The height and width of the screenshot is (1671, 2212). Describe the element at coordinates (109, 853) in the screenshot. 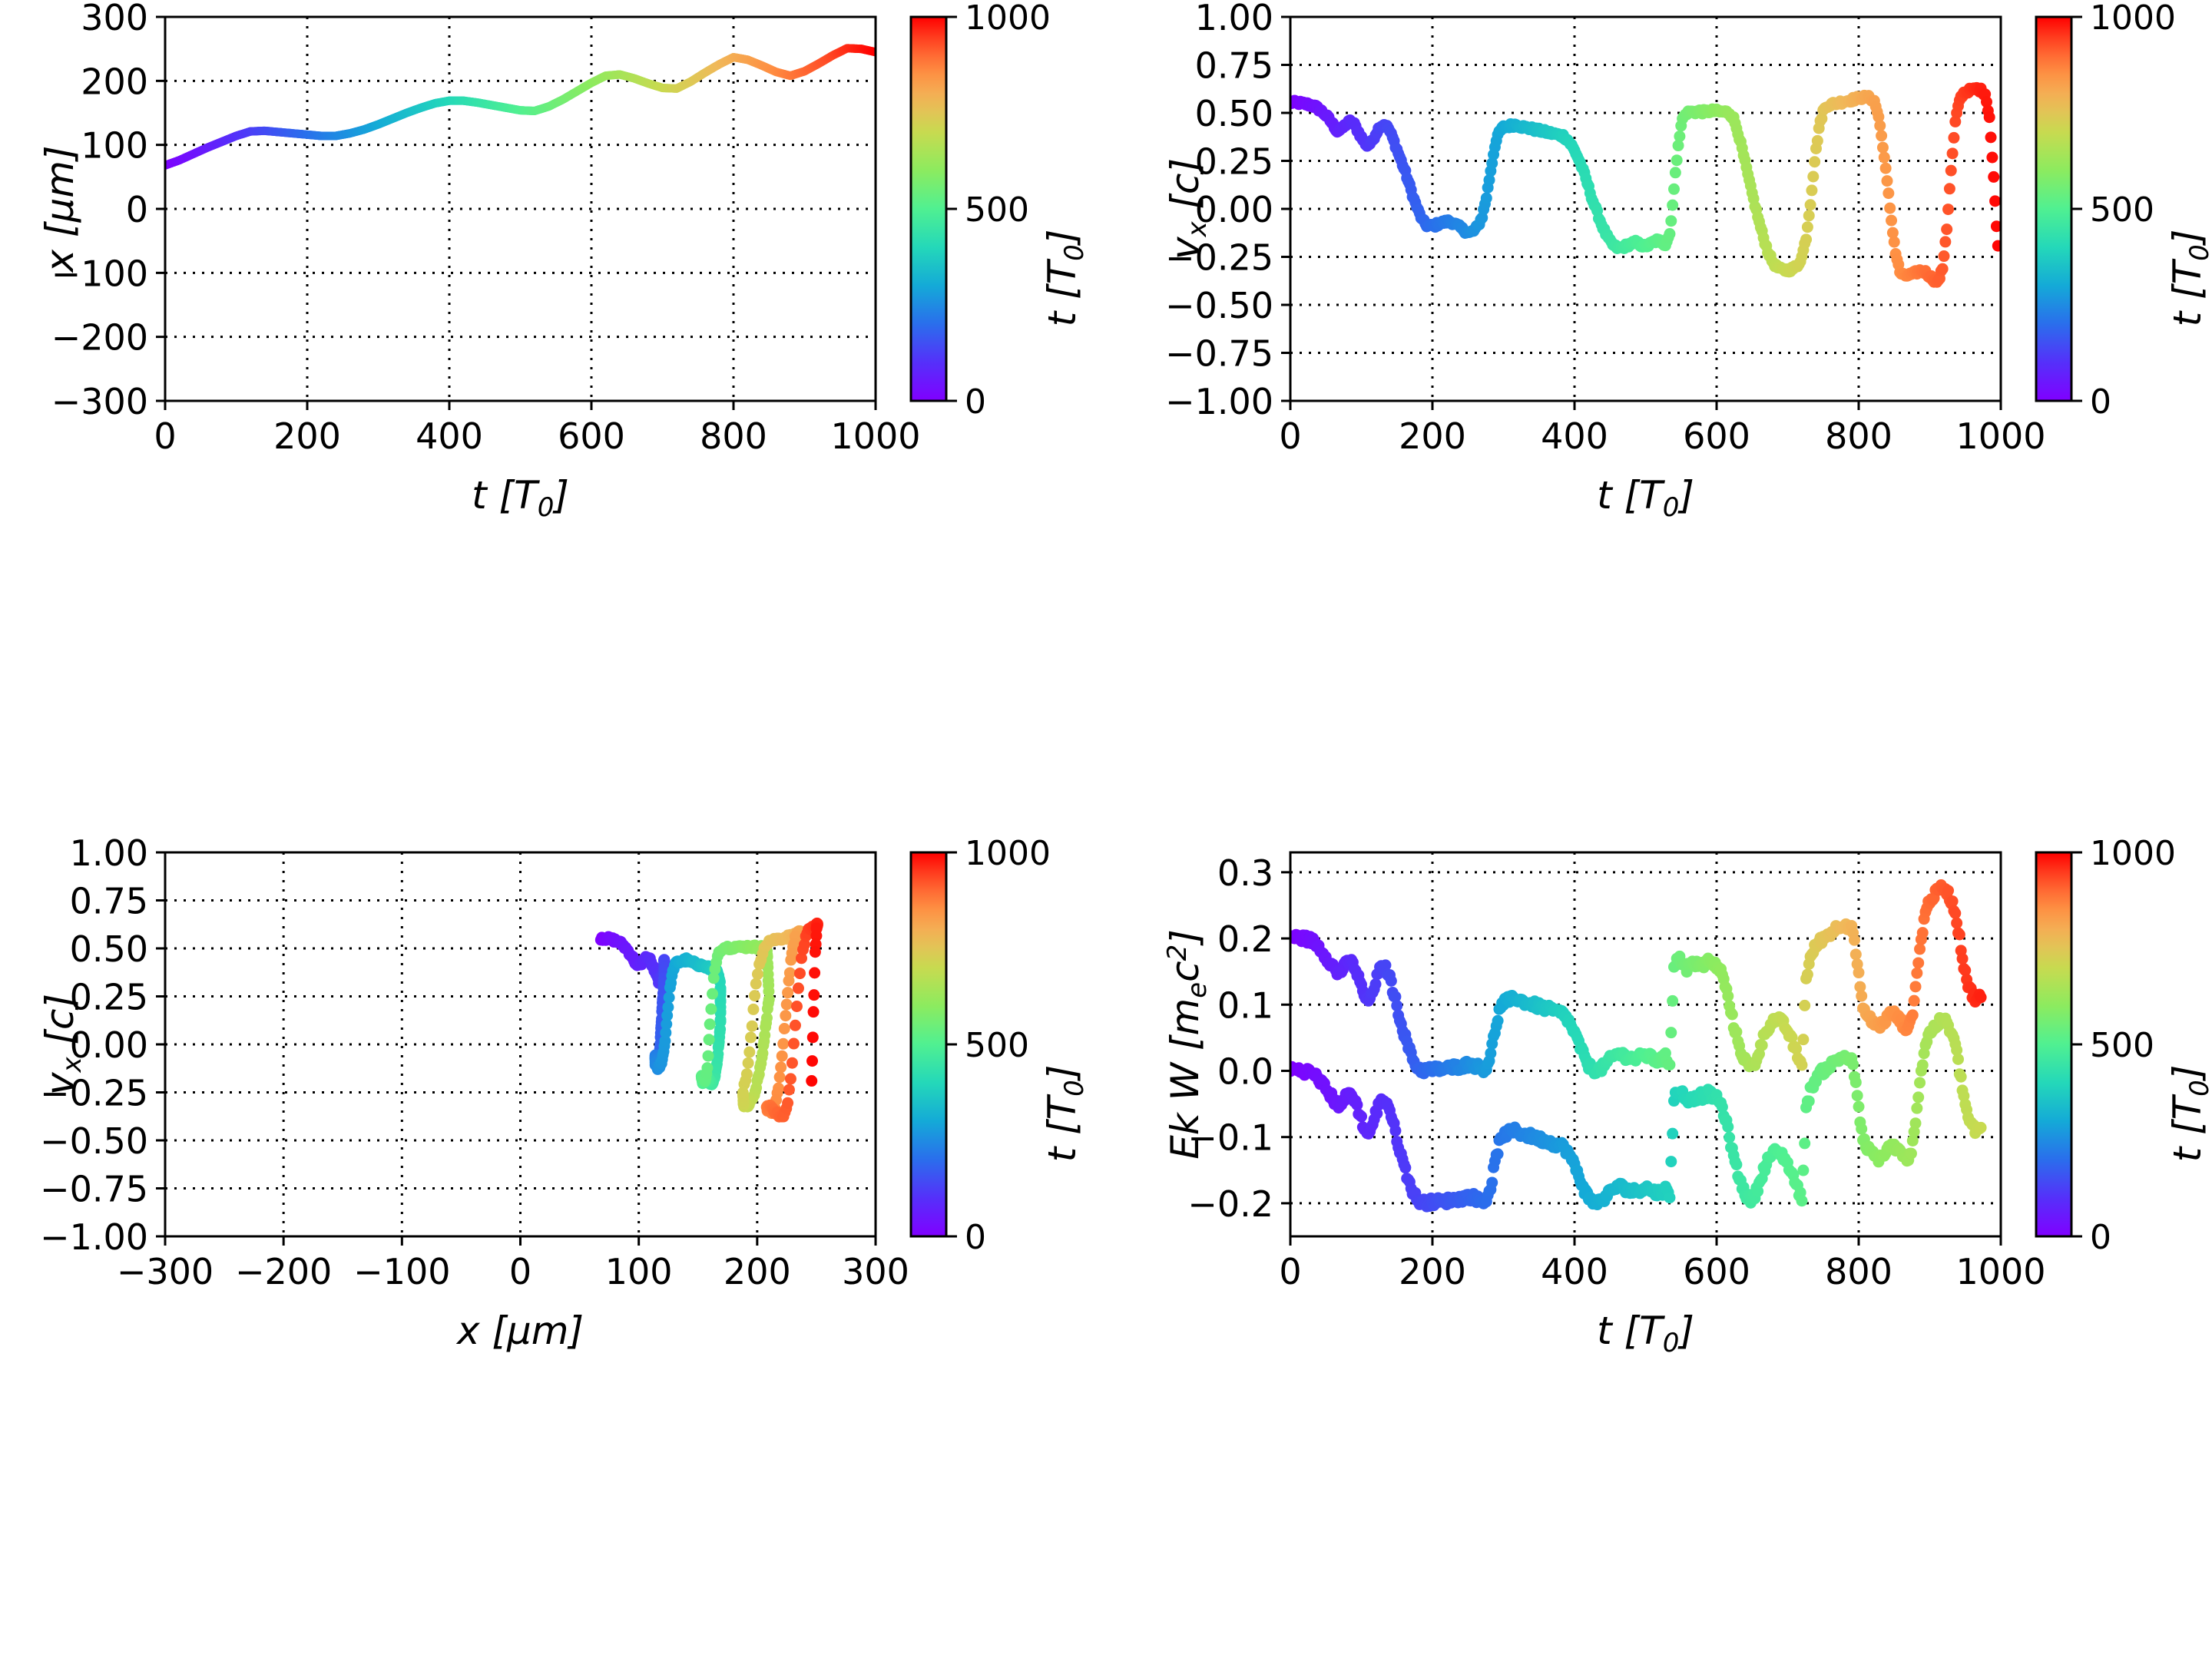

I see `y-tick-label: 1.00` at that location.